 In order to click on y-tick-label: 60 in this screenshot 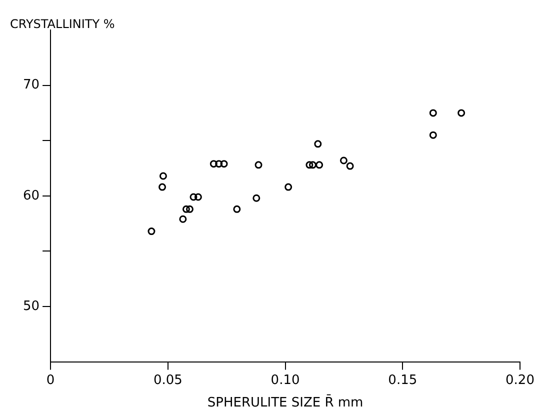, I will do `click(31, 196)`.